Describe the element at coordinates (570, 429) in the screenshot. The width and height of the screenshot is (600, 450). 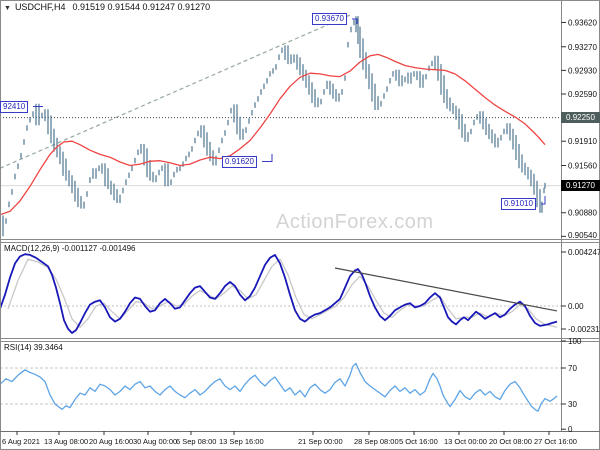
I see `rsi-axis-label: 0` at that location.